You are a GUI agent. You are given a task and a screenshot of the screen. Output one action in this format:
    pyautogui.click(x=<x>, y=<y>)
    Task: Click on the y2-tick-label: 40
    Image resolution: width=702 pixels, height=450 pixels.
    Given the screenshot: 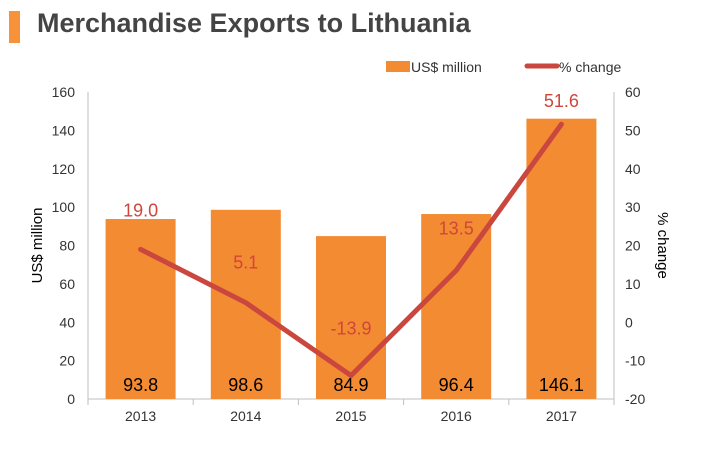 What is the action you would take?
    pyautogui.click(x=633, y=169)
    